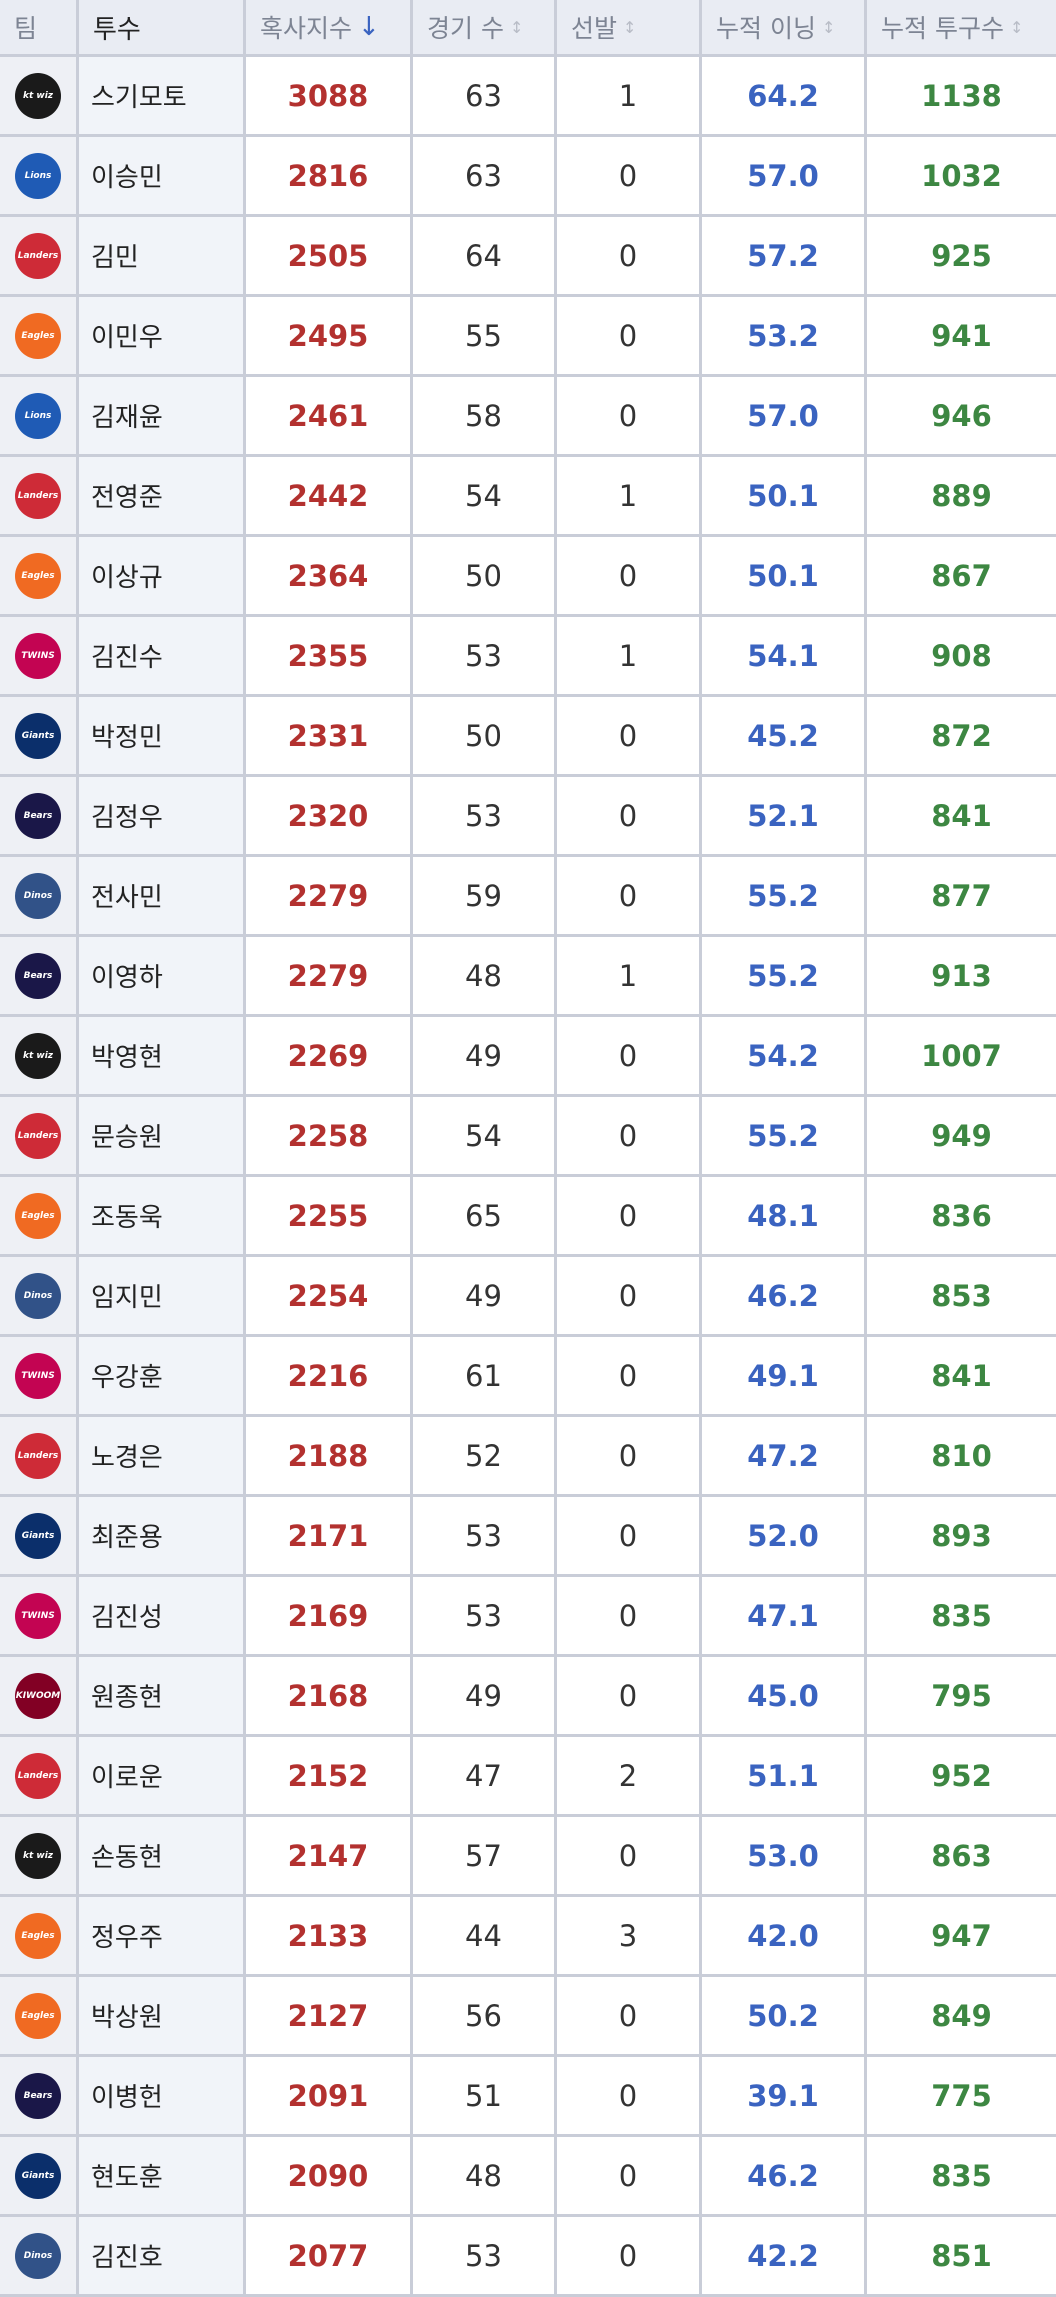 This screenshot has height=2297, width=1056. Describe the element at coordinates (38, 895) in the screenshot. I see `team-logo: Dinos` at that location.